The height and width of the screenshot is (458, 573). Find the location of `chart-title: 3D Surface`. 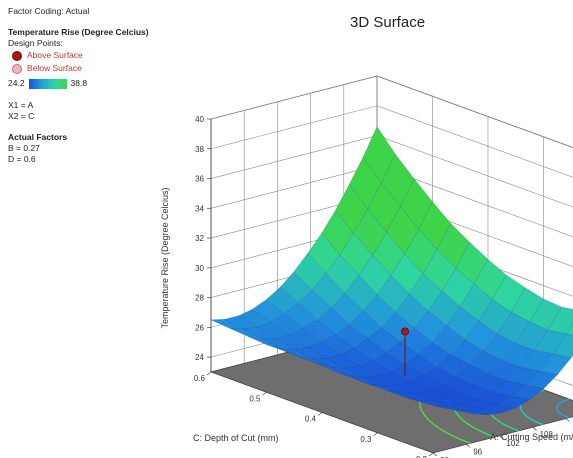

chart-title: 3D Surface is located at coordinates (388, 22).